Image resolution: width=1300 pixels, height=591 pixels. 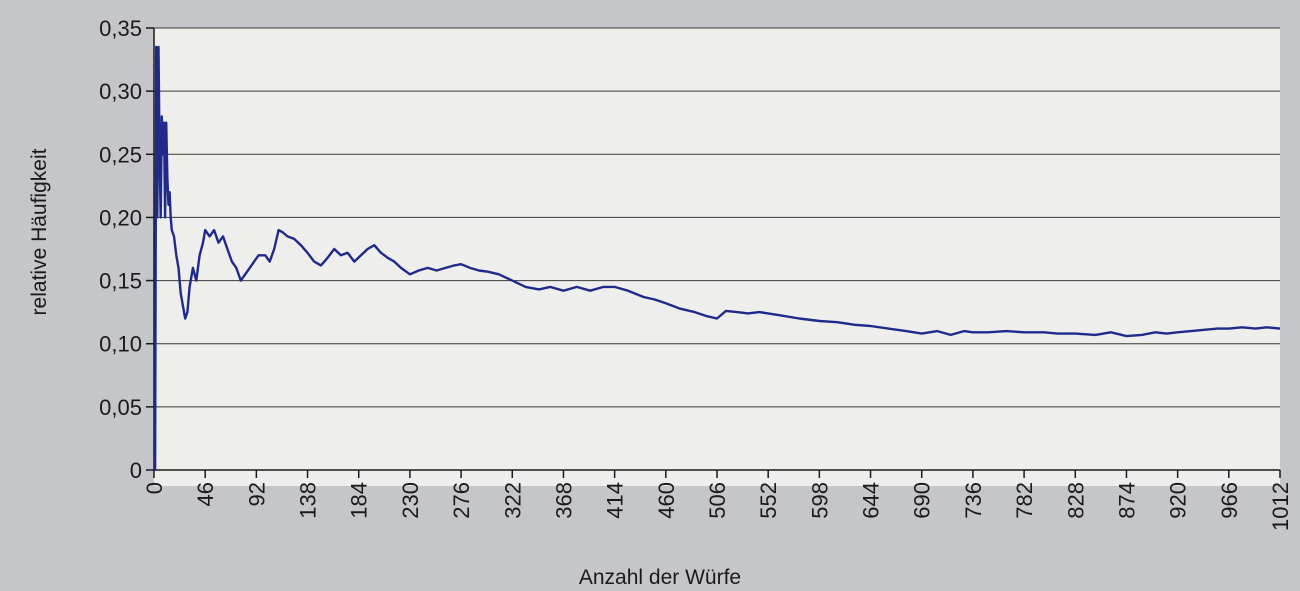 I want to click on x-tick-label: 920, so click(x=1178, y=500).